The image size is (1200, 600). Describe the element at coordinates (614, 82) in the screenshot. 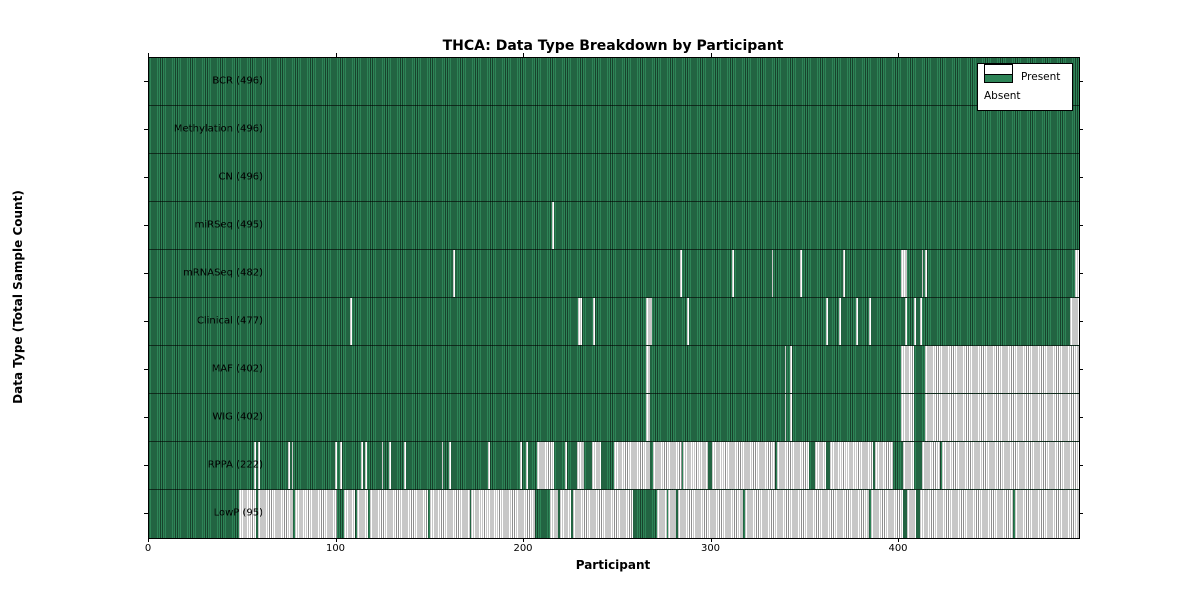

I see `chart-row-BCR` at that location.